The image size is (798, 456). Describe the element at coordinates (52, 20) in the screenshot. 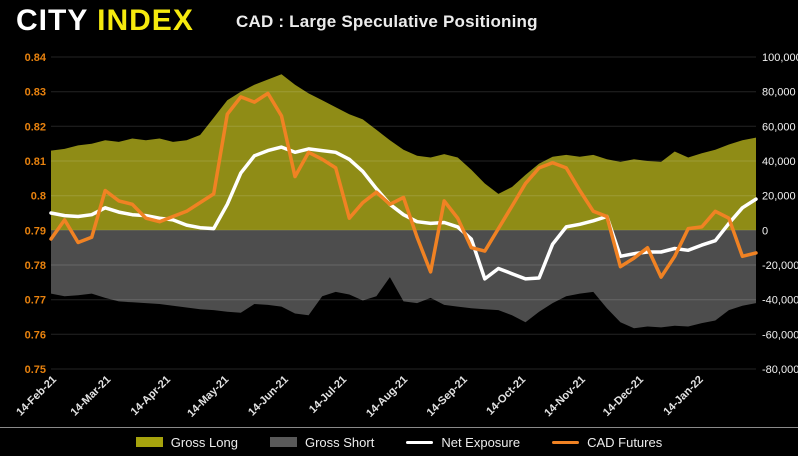

I see `logo-city-text: CITY` at that location.